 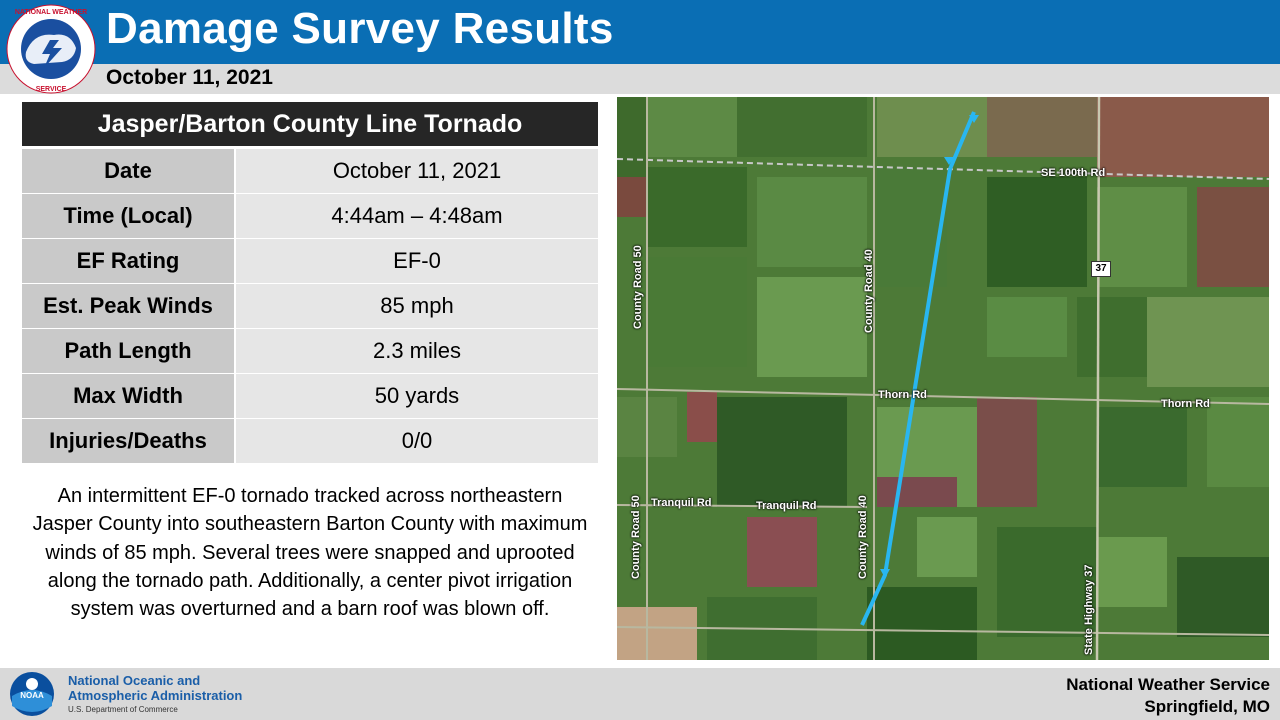 What do you see at coordinates (640, 79) in the screenshot?
I see `date-bar` at bounding box center [640, 79].